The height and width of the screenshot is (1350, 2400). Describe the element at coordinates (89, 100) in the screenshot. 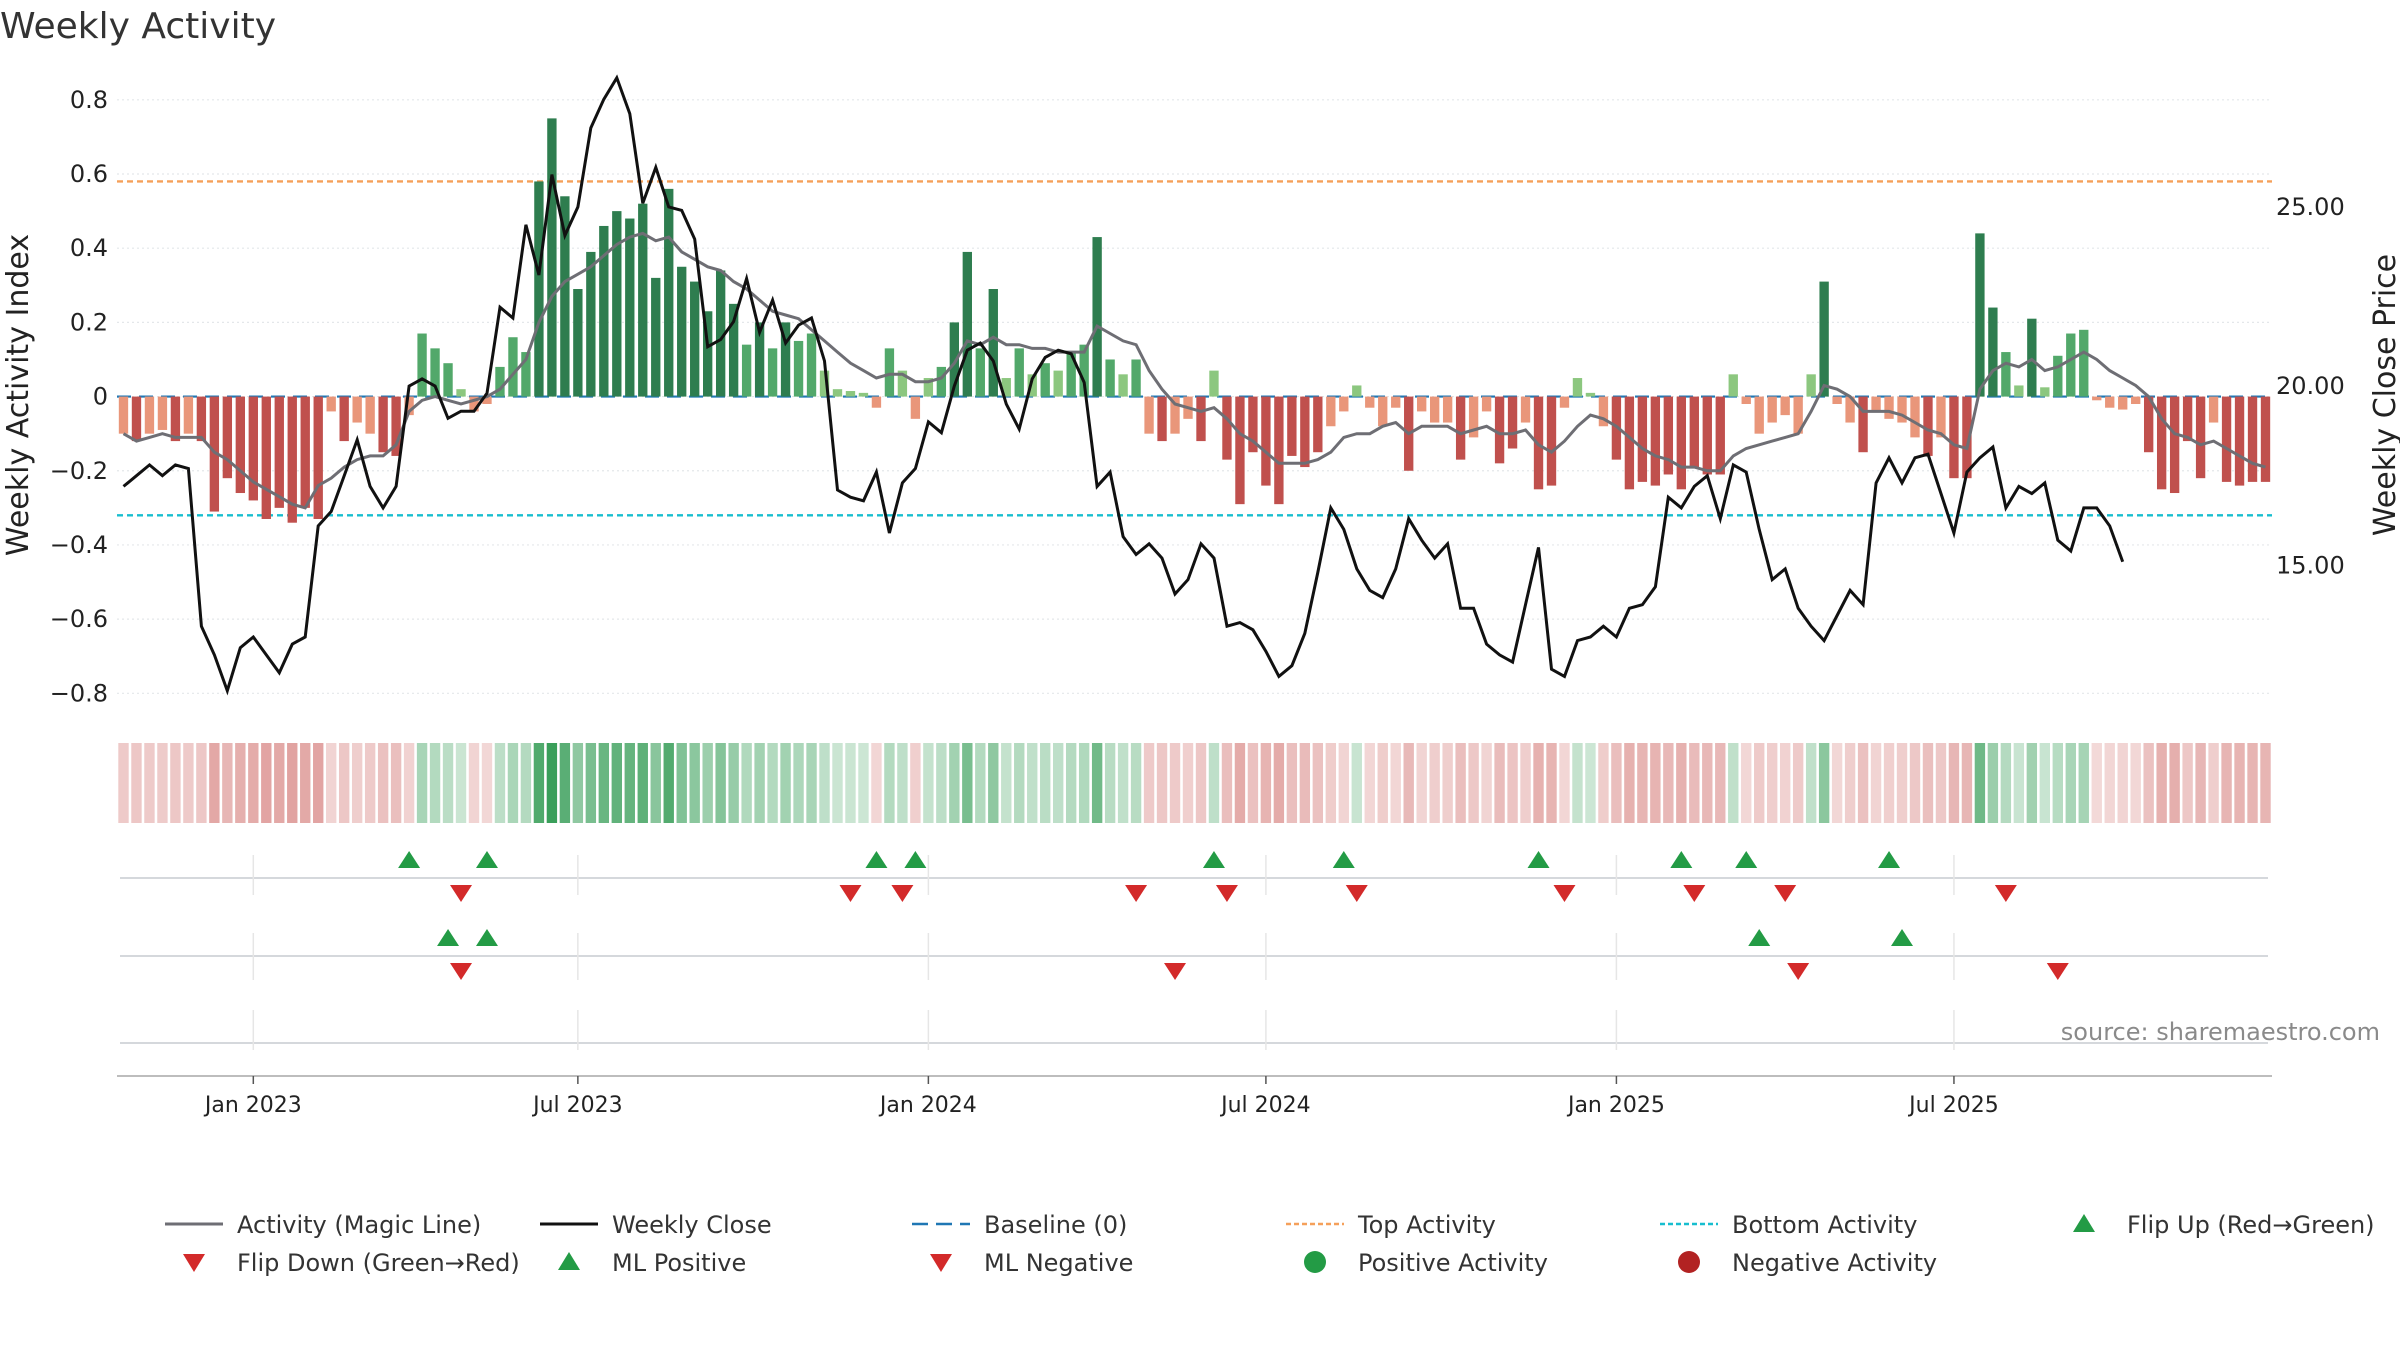

I see `y-tick-label: 0.8` at that location.